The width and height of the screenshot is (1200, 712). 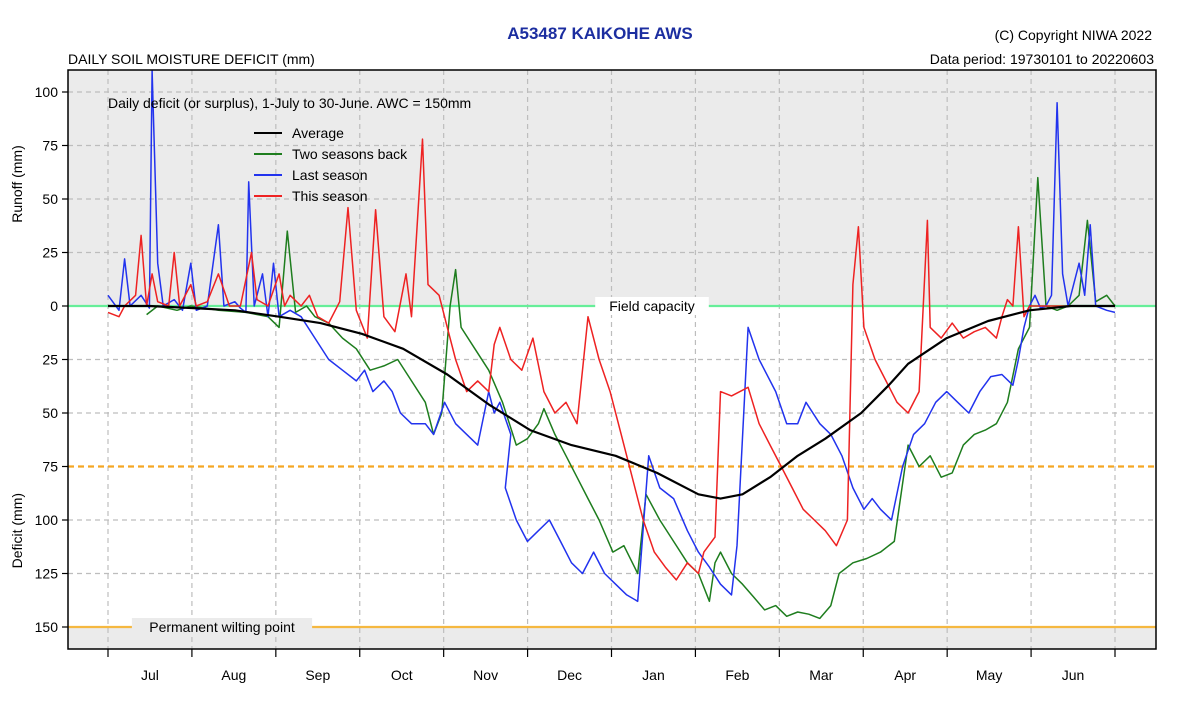 I want to click on chart-title: A53487 KAIKOHE AWS, so click(x=600, y=33).